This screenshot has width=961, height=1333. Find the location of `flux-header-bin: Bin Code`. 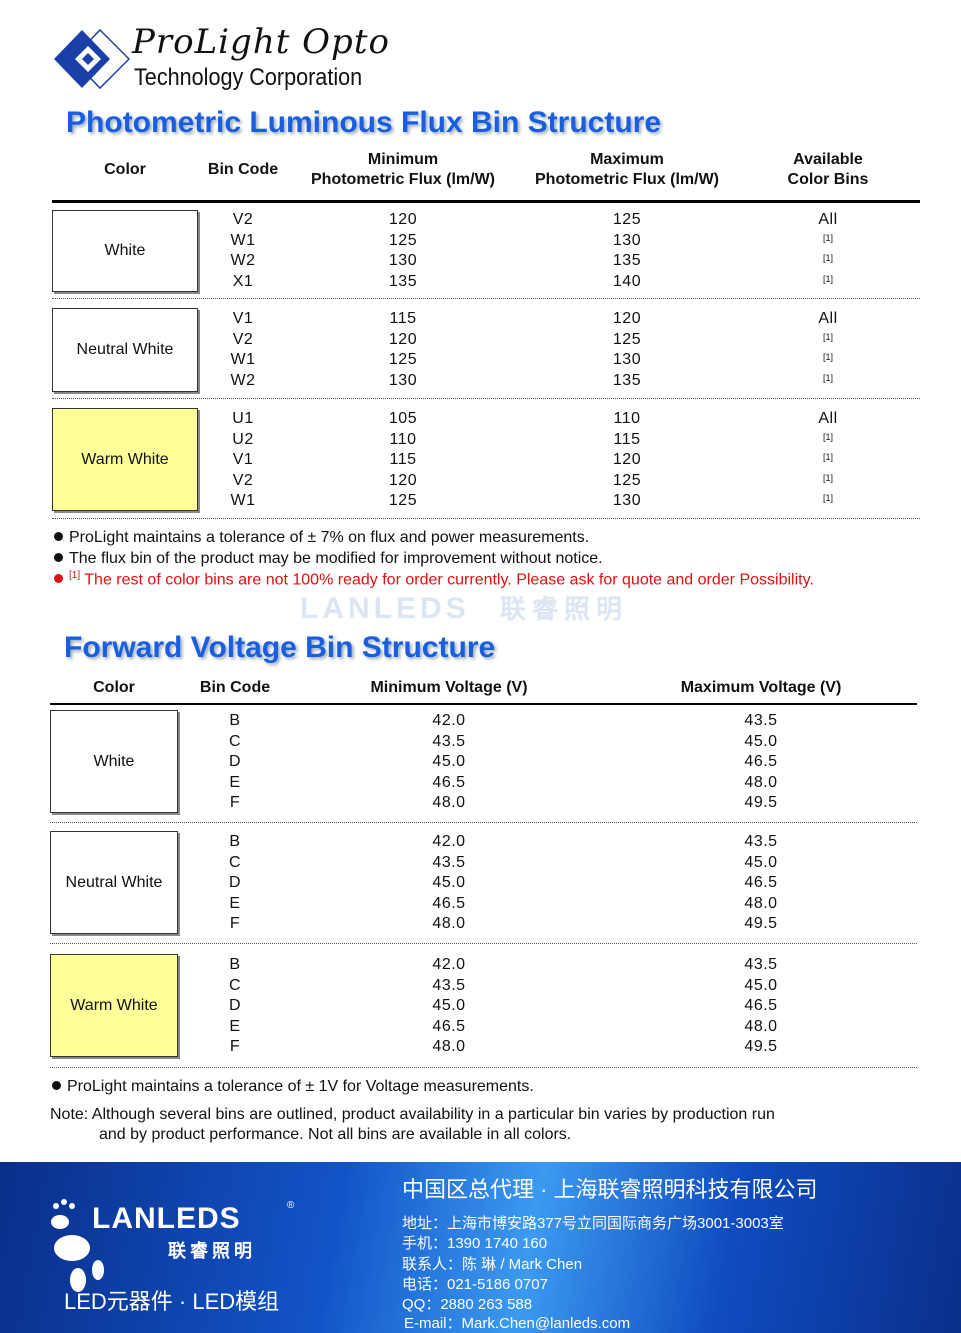

flux-header-bin: Bin Code is located at coordinates (243, 169).